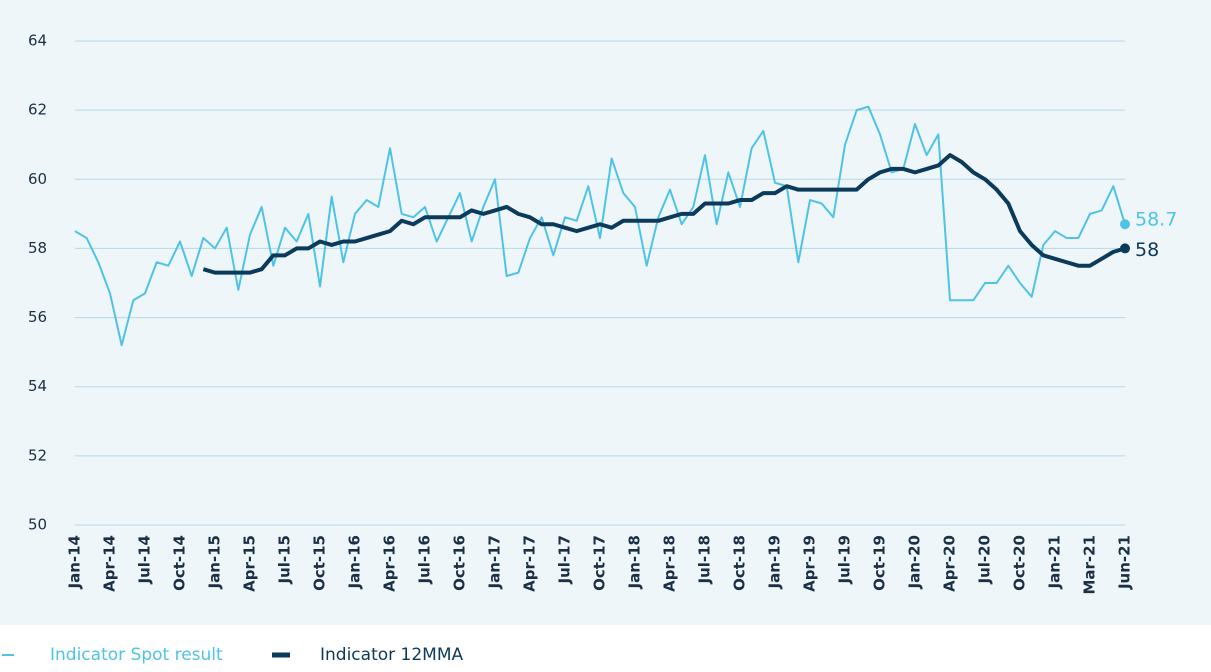  What do you see at coordinates (1125, 562) in the screenshot?
I see `x-tick-label: Jun-21` at bounding box center [1125, 562].